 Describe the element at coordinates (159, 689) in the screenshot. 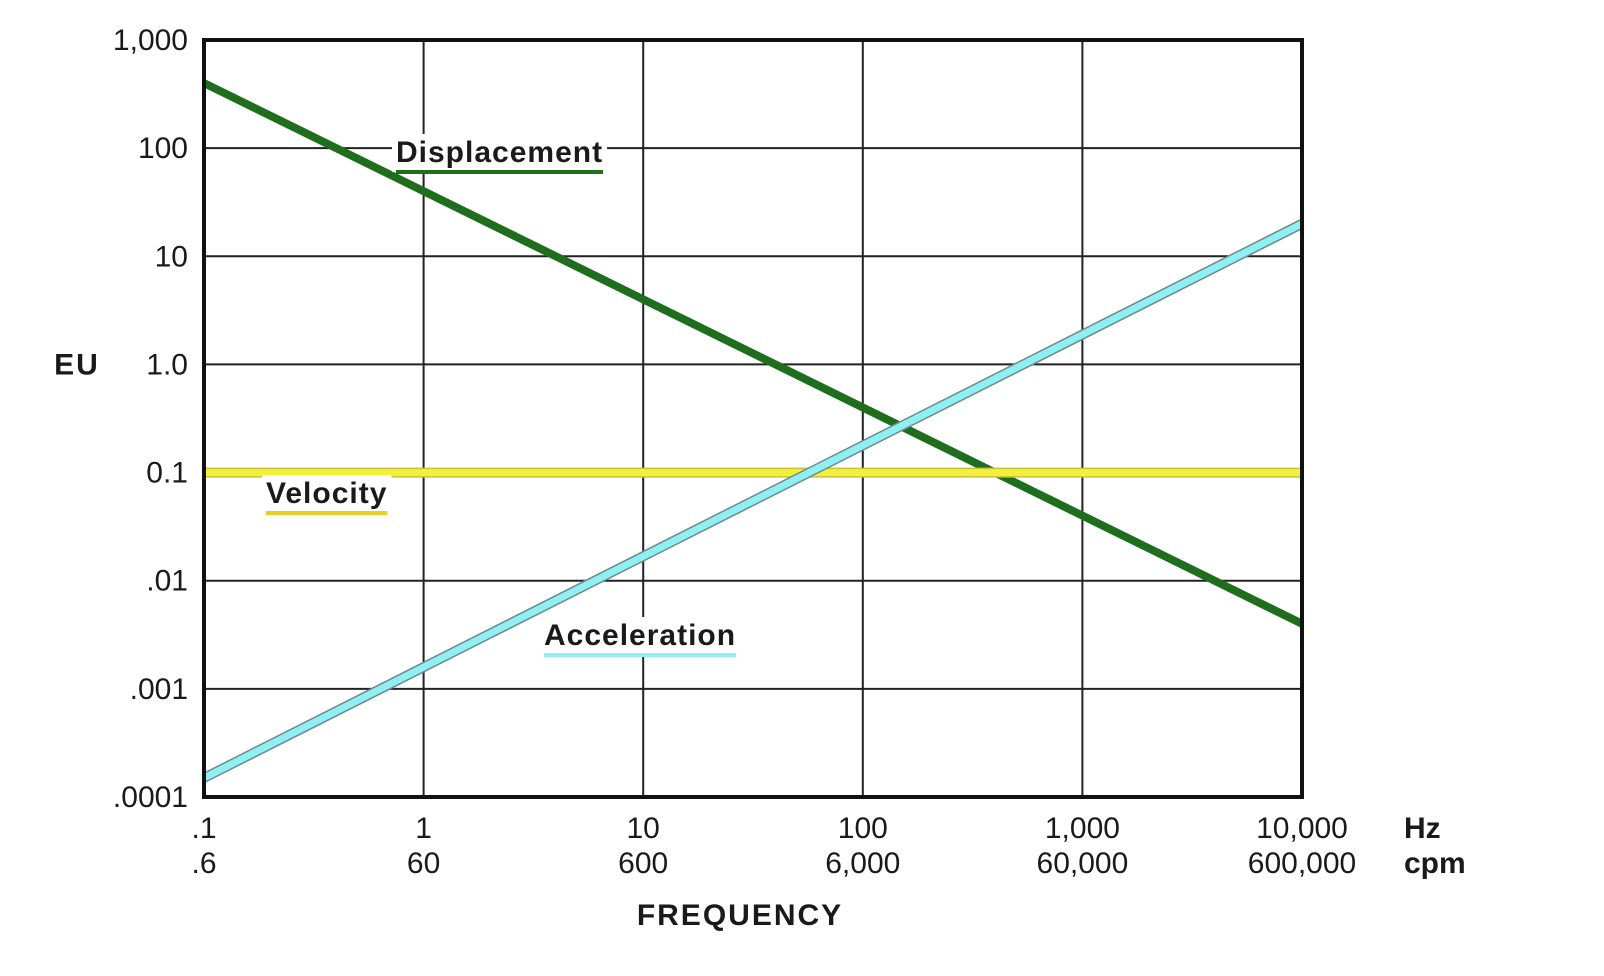

I see `y-tick-label: .001` at that location.